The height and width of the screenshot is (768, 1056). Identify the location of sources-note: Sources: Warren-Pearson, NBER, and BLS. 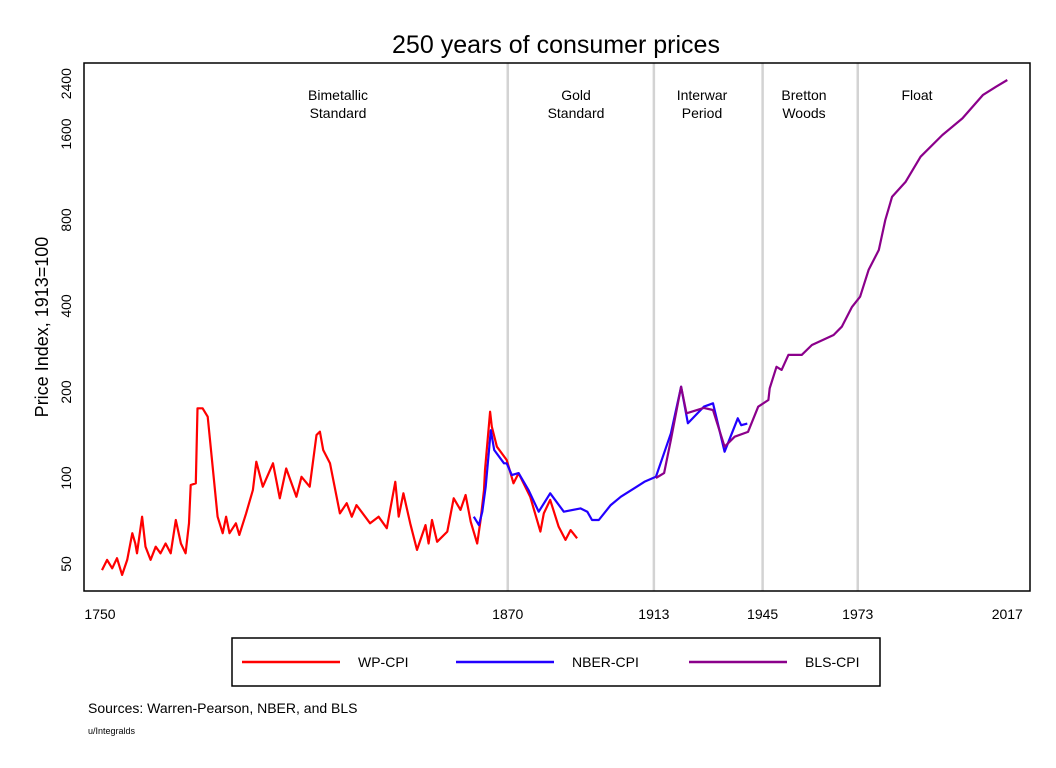
(223, 708).